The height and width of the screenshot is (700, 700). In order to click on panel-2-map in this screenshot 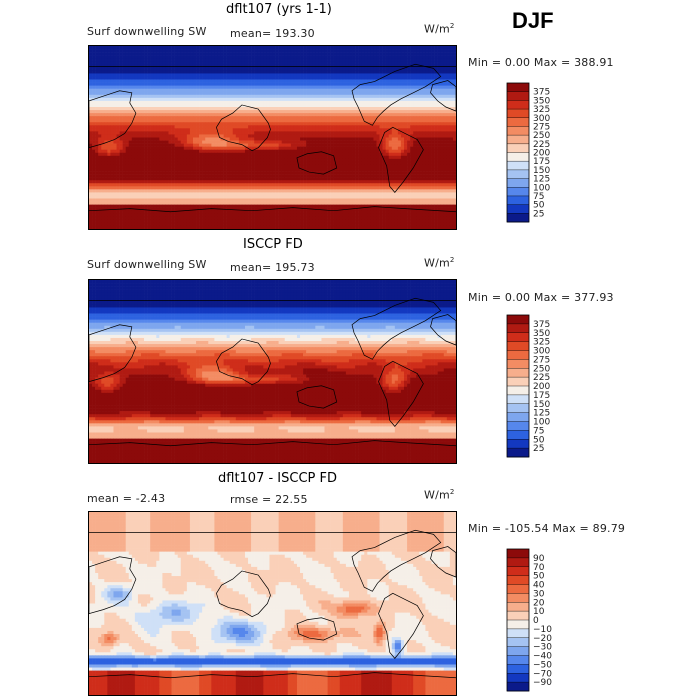, I will do `click(272, 371)`.